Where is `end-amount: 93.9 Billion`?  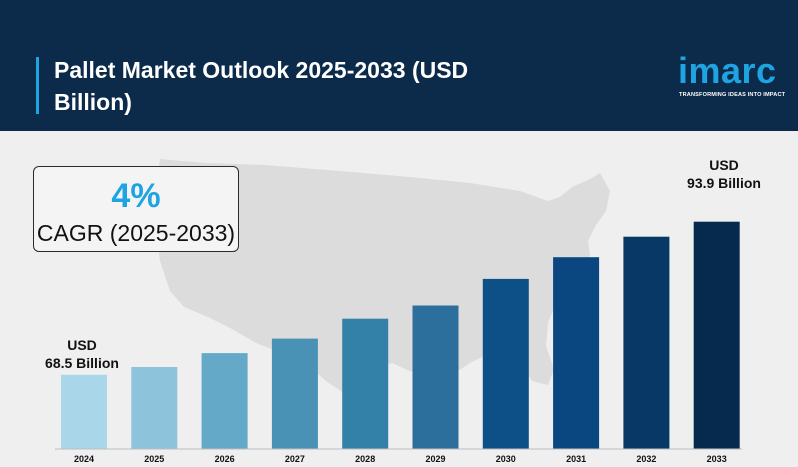 end-amount: 93.9 Billion is located at coordinates (724, 183).